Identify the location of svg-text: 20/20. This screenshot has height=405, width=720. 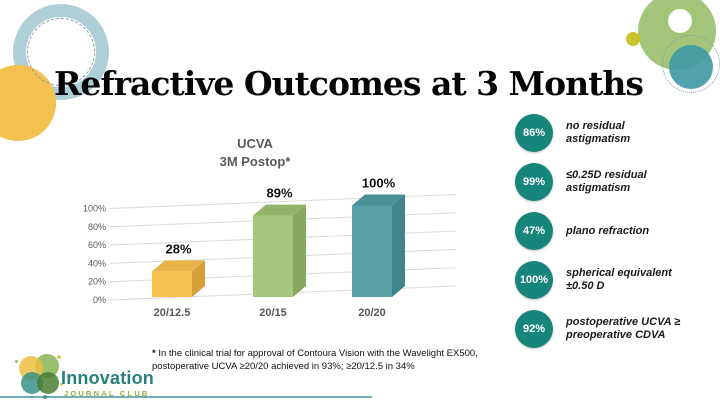
(372, 313).